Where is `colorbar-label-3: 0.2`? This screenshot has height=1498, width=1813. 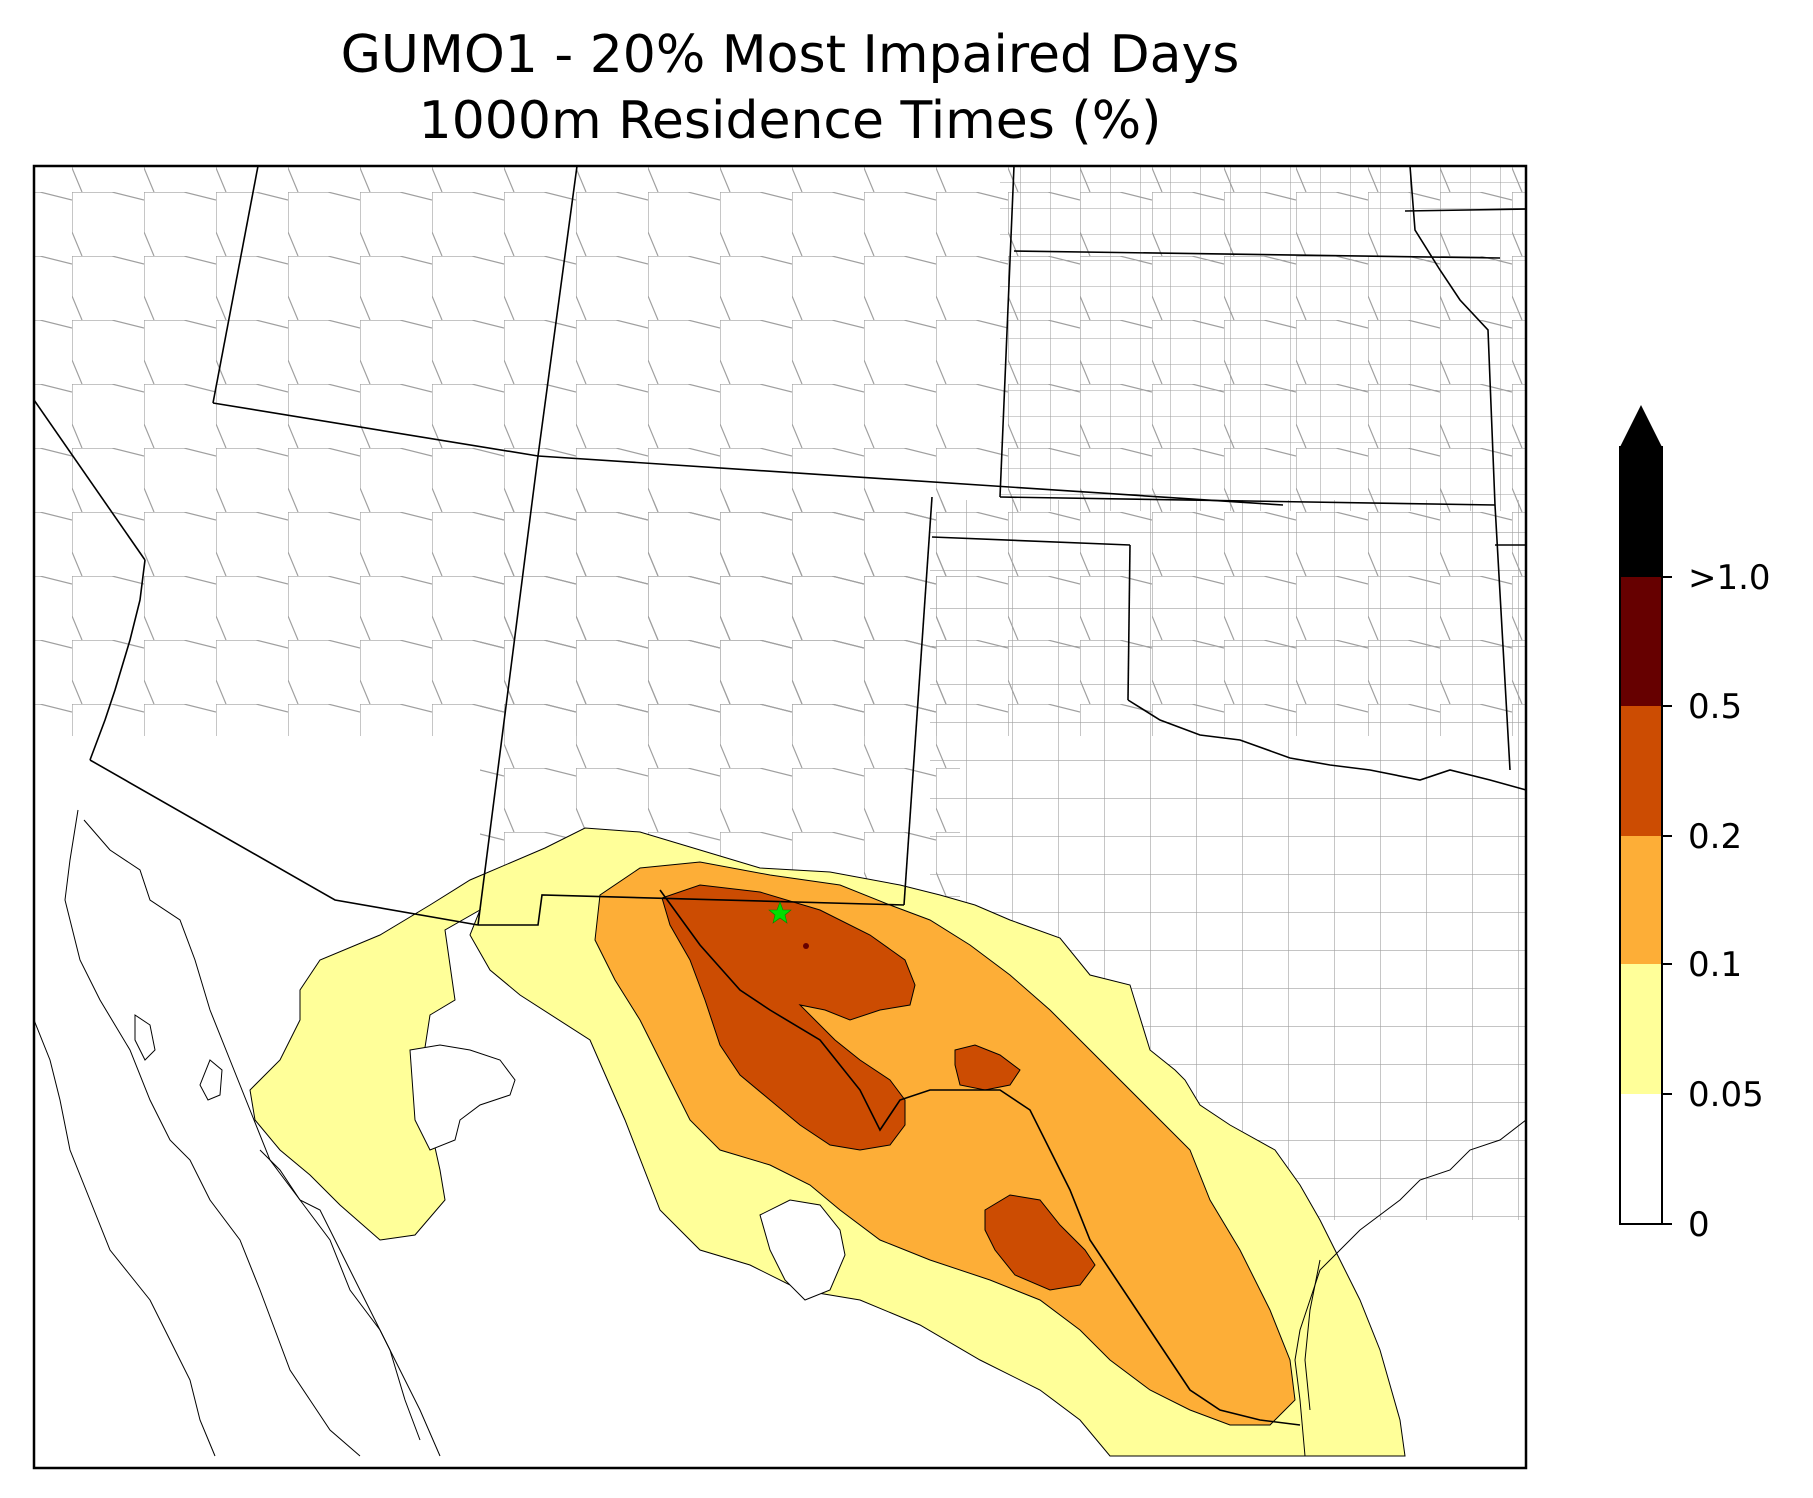
colorbar-label-3: 0.2 is located at coordinates (1715, 837).